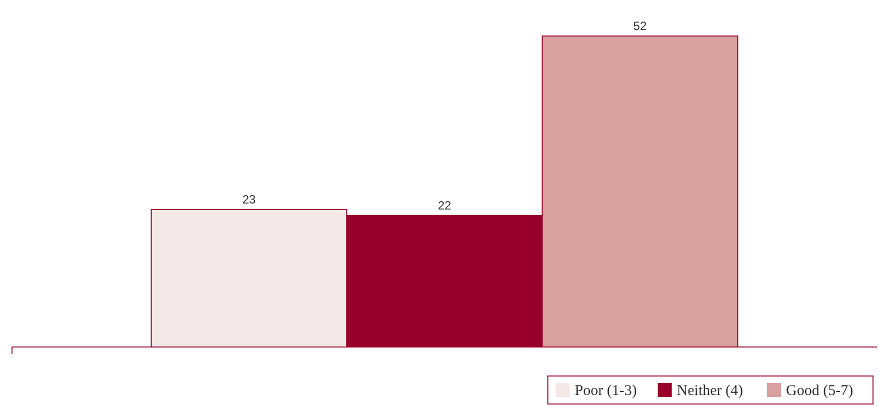 The height and width of the screenshot is (406, 879). Describe the element at coordinates (710, 391) in the screenshot. I see `legend-label: Neither (4)` at that location.